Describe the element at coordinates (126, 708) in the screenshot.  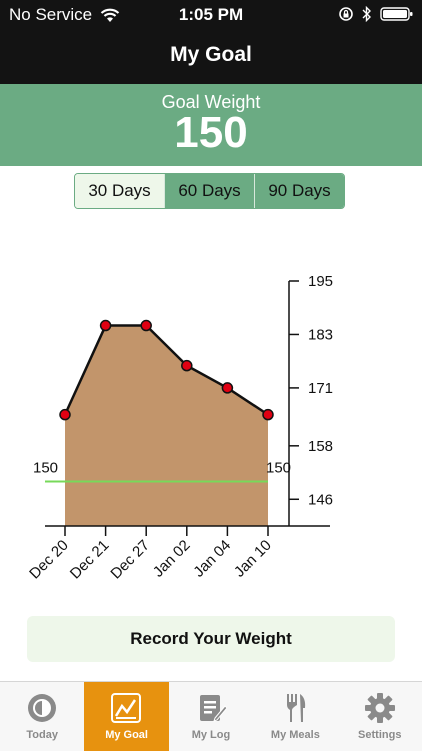
I see `goal-chart-icon` at that location.